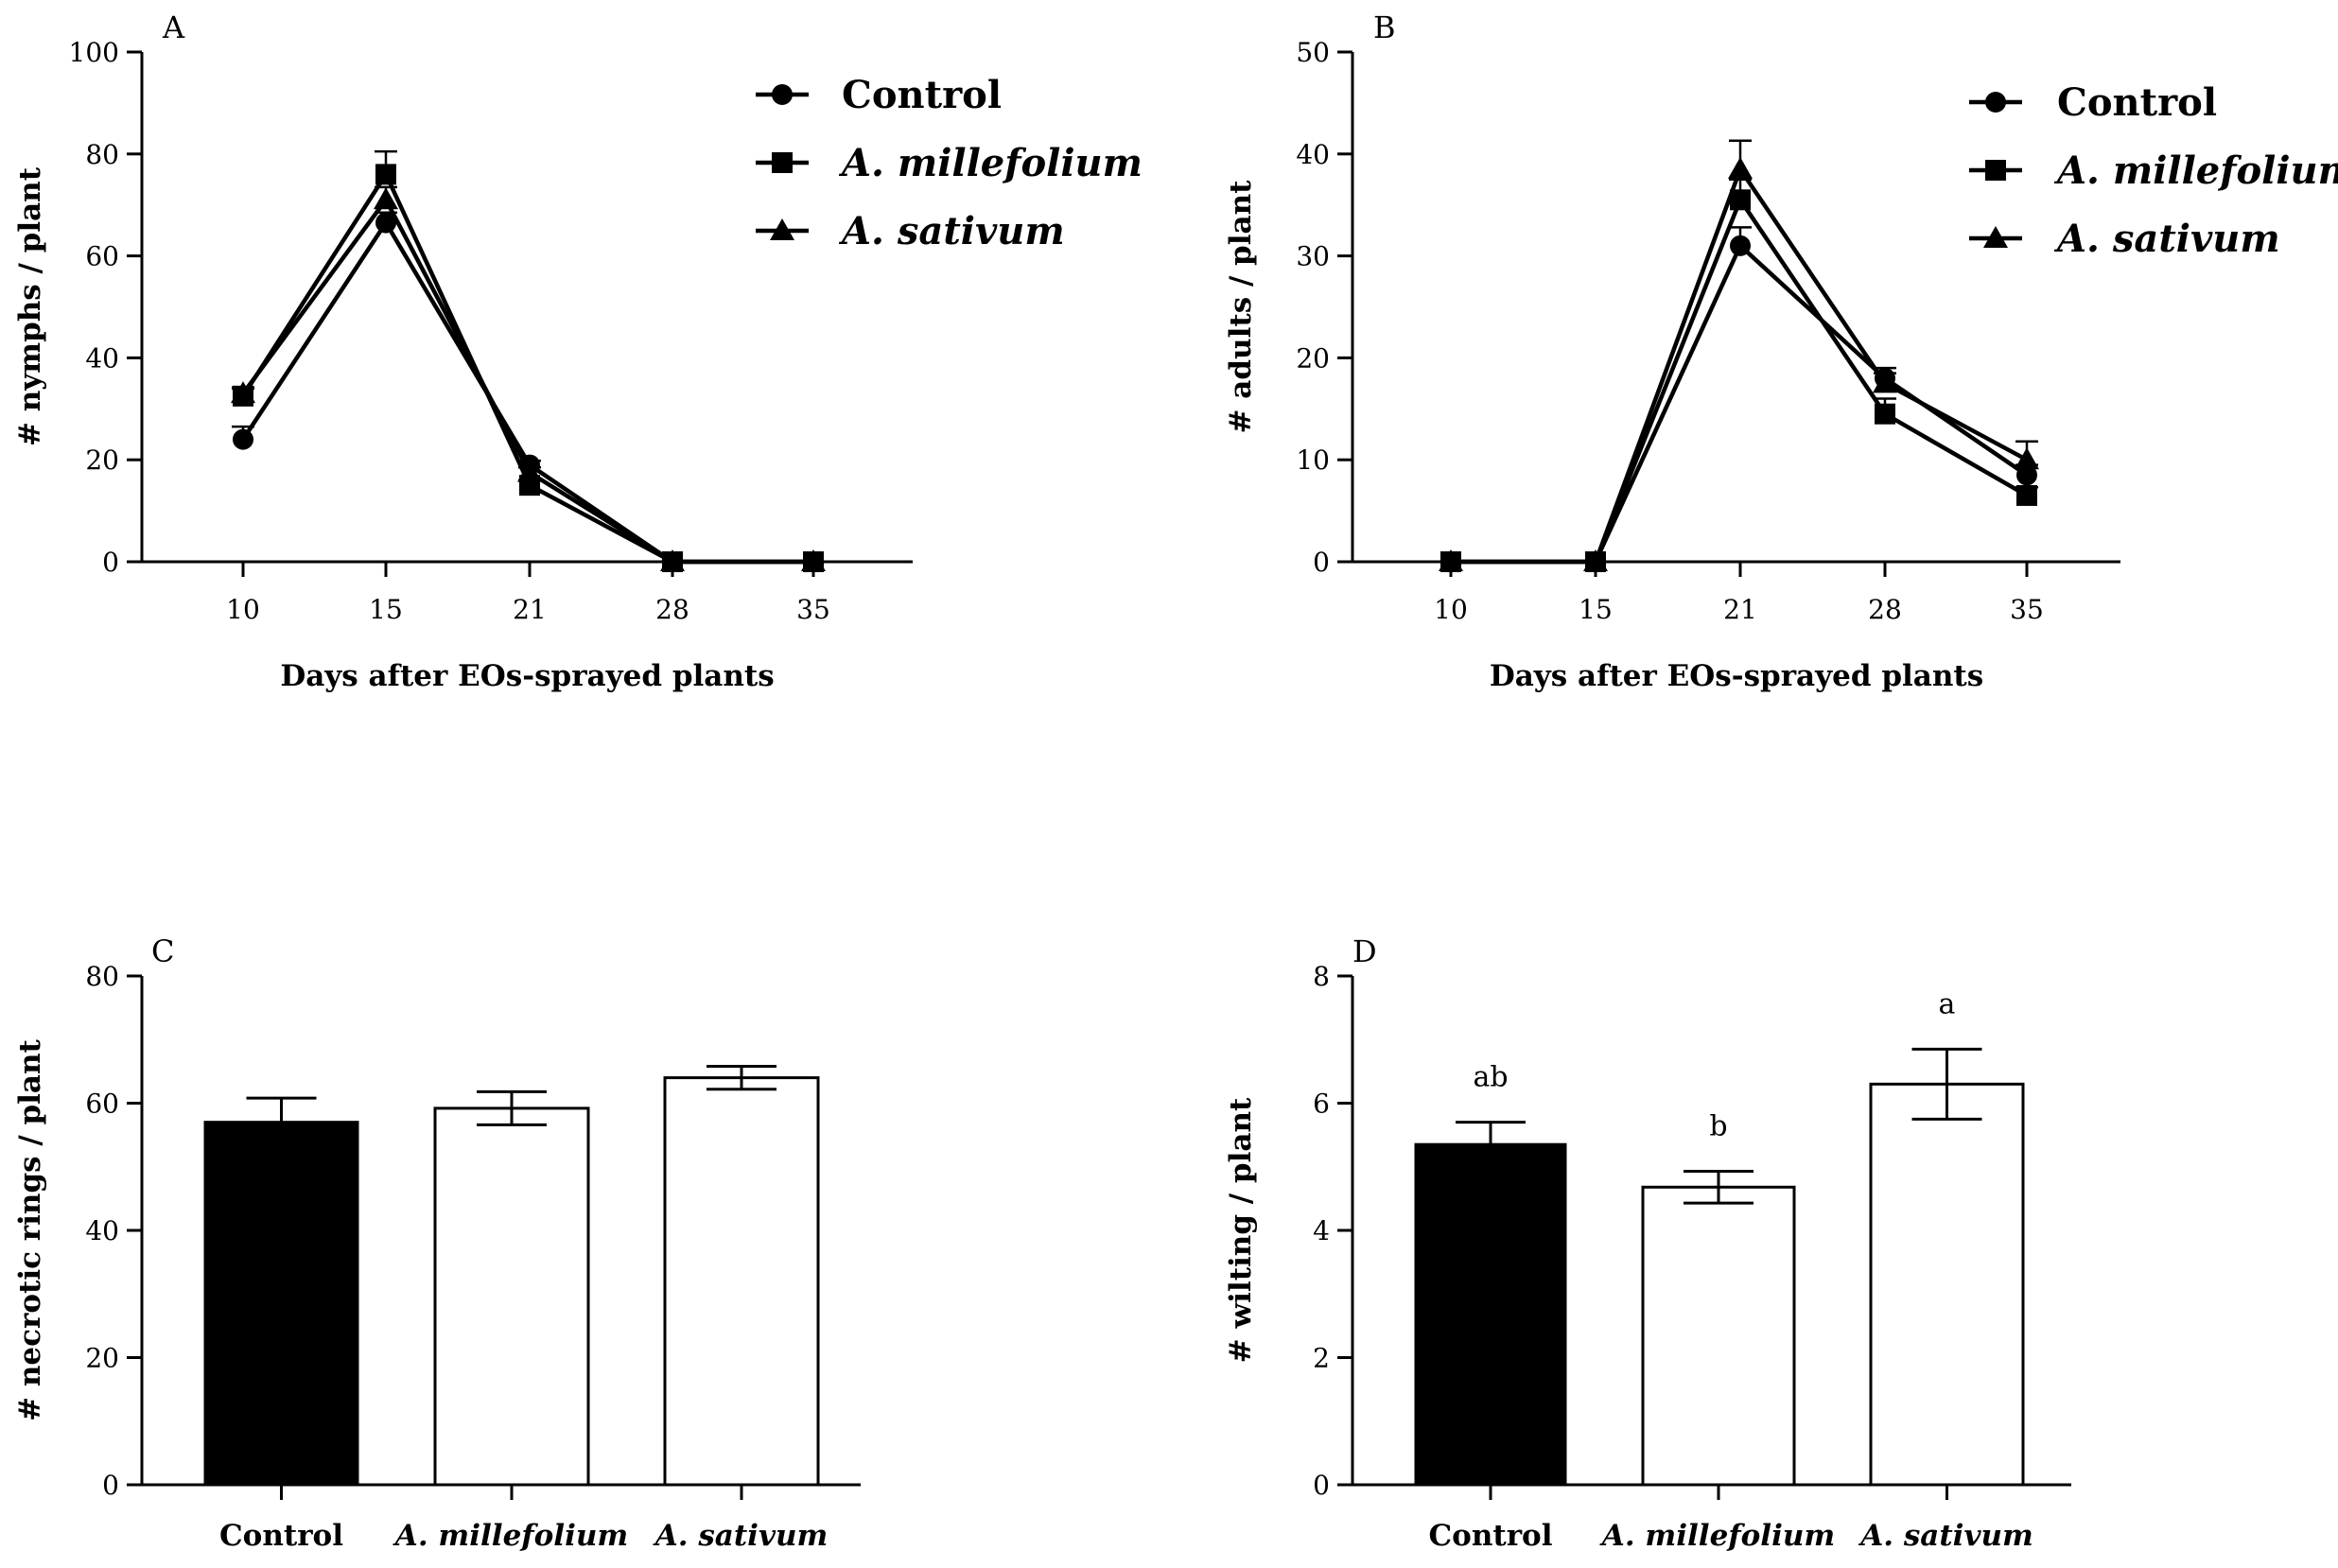  What do you see at coordinates (1321, 976) in the screenshot?
I see `y-tick-label: 8` at bounding box center [1321, 976].